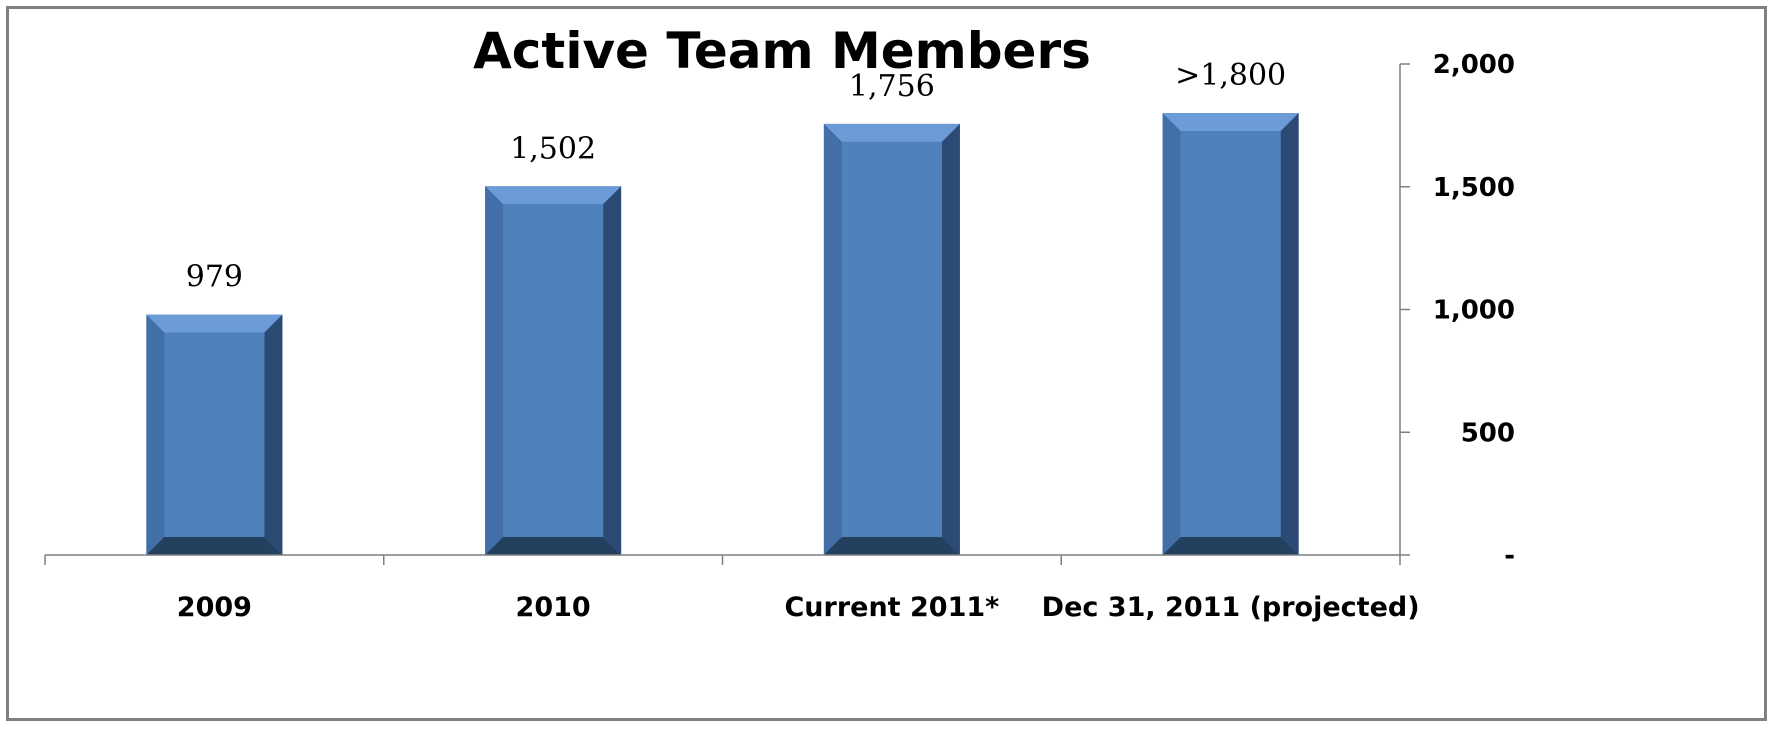 This screenshot has height=729, width=1775. I want to click on bar-4: >1,800, so click(1230, 306).